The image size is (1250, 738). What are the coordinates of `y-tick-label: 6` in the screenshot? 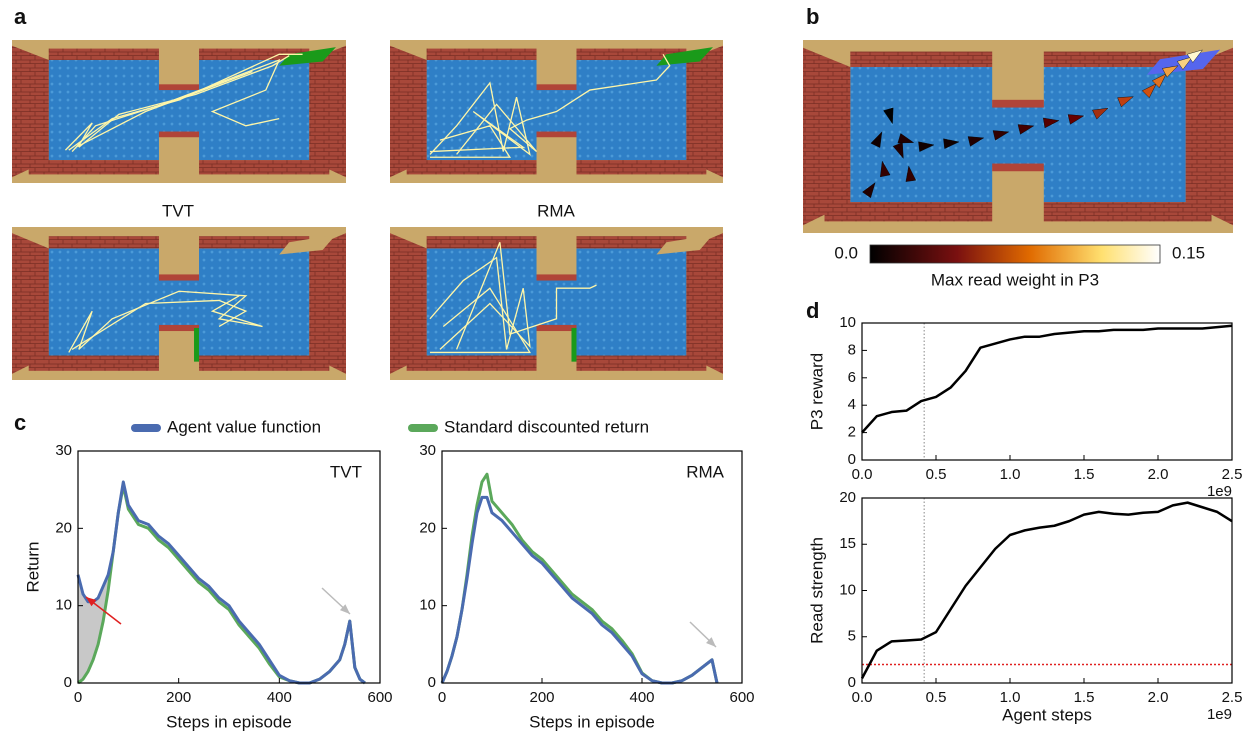 It's located at (852, 377).